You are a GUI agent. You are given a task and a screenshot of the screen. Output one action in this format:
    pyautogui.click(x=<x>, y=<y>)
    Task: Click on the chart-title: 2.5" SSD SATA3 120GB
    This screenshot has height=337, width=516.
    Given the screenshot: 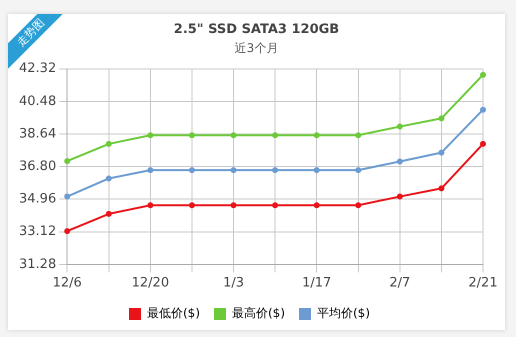 What is the action you would take?
    pyautogui.click(x=257, y=29)
    